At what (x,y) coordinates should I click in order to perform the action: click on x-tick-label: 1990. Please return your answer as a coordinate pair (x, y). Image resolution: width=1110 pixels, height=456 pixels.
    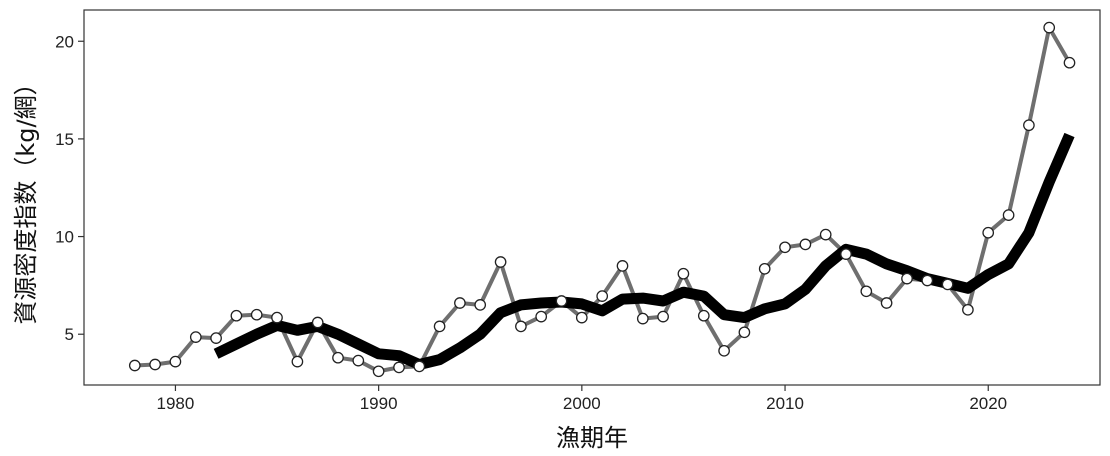
    Looking at the image, I should click on (379, 403).